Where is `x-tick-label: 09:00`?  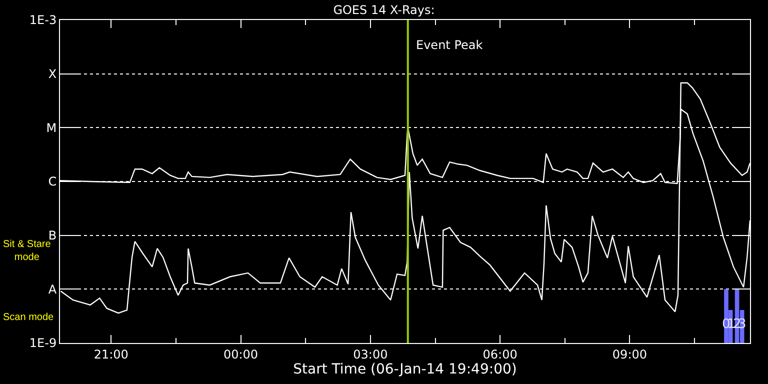 x-tick-label: 09:00 is located at coordinates (630, 354).